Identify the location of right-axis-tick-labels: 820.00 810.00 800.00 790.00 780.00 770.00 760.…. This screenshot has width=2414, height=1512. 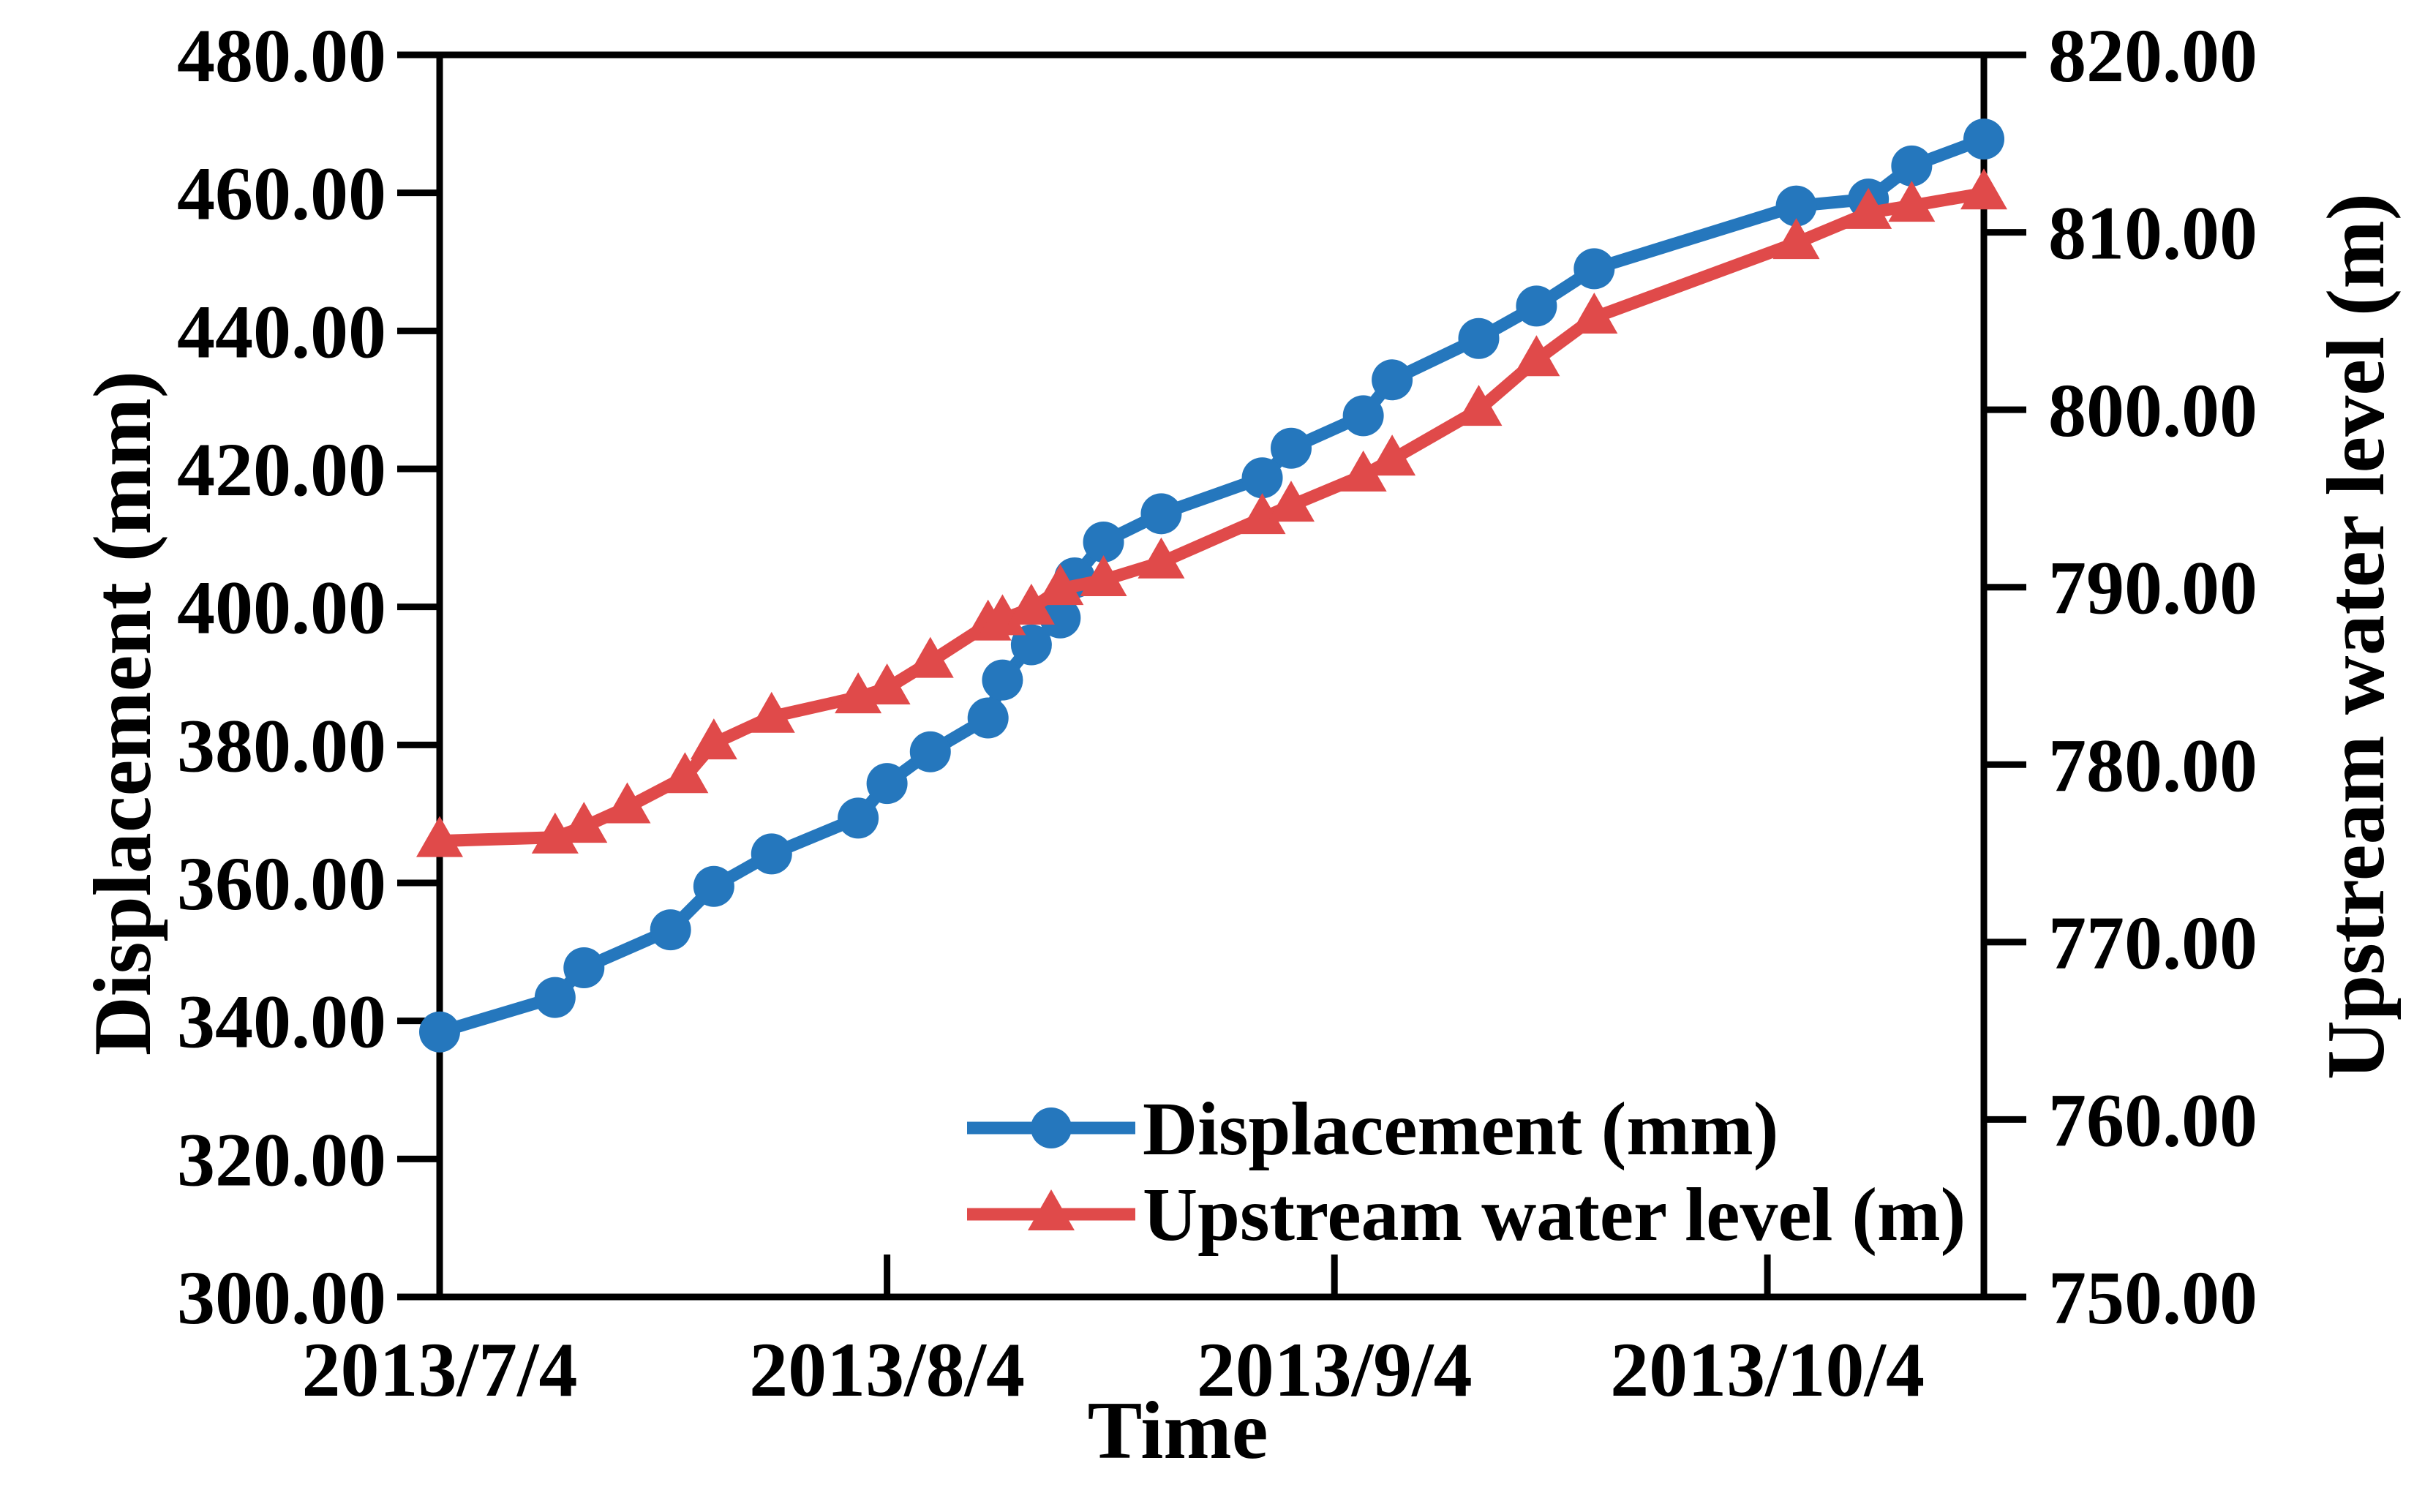
(2153, 677).